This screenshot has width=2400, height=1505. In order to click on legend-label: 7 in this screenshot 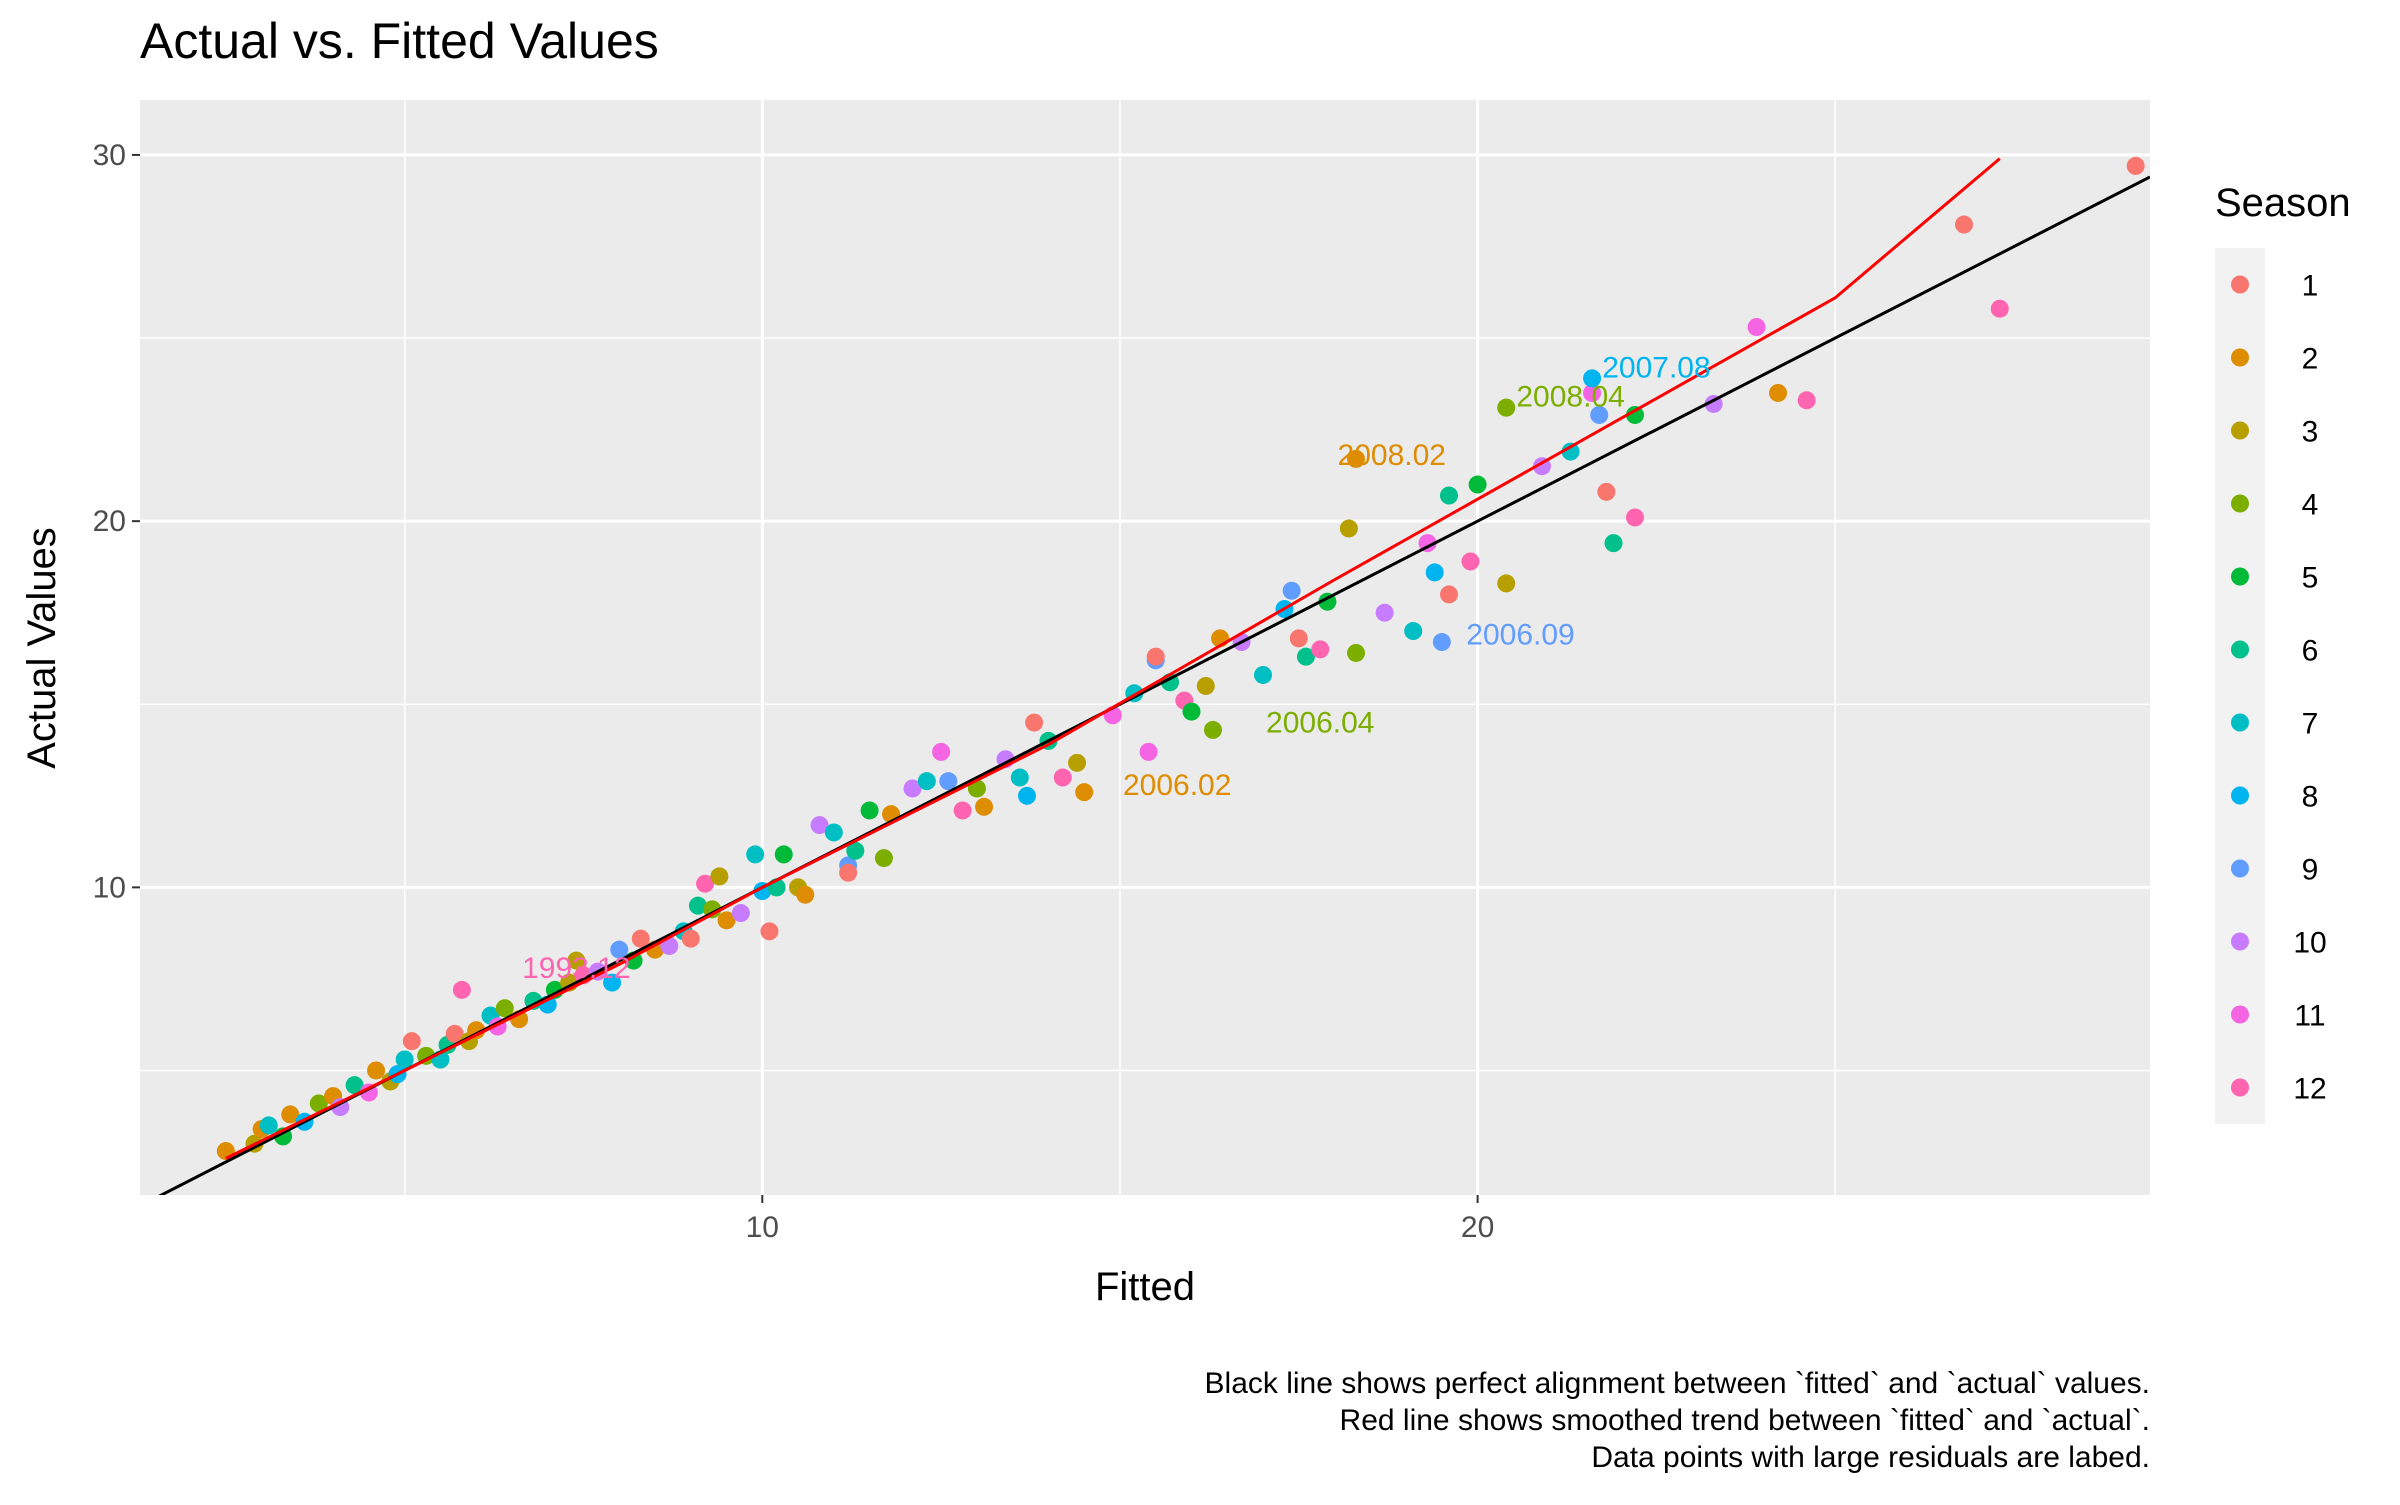, I will do `click(2310, 724)`.